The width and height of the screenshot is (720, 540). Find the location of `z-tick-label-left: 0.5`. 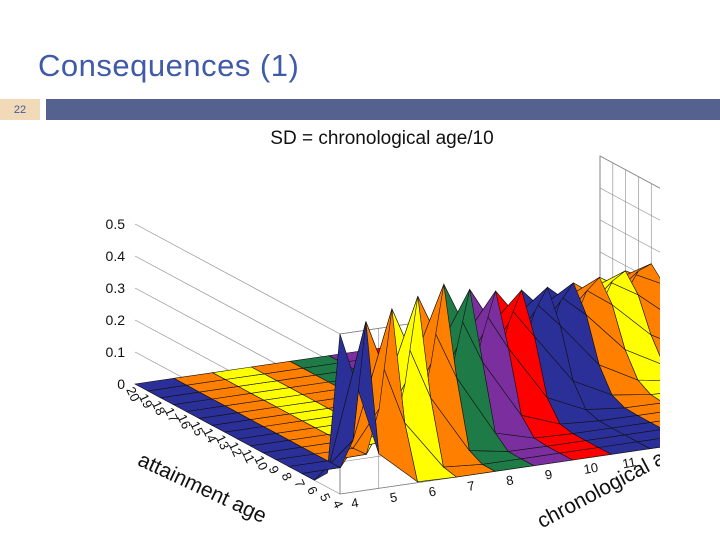

z-tick-label-left: 0.5 is located at coordinates (116, 224).